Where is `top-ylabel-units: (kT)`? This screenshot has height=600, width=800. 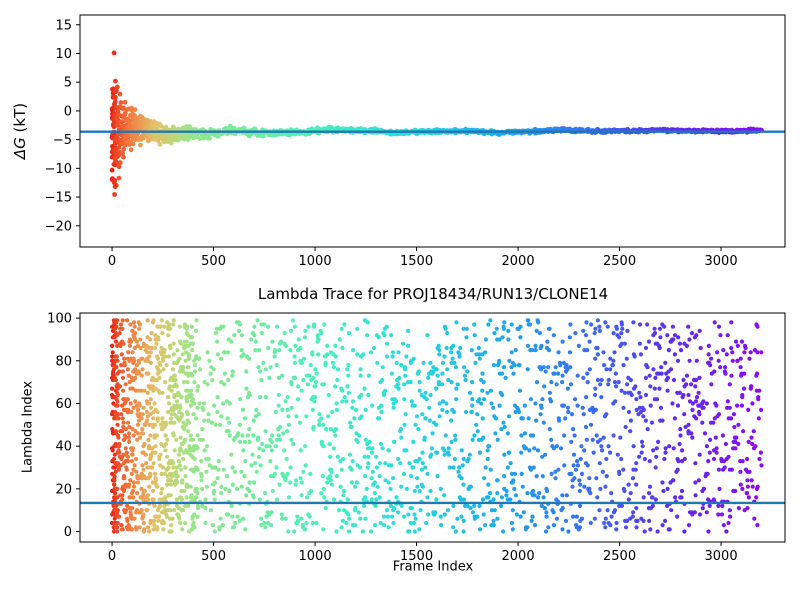 top-ylabel-units: (kT) is located at coordinates (20, 120).